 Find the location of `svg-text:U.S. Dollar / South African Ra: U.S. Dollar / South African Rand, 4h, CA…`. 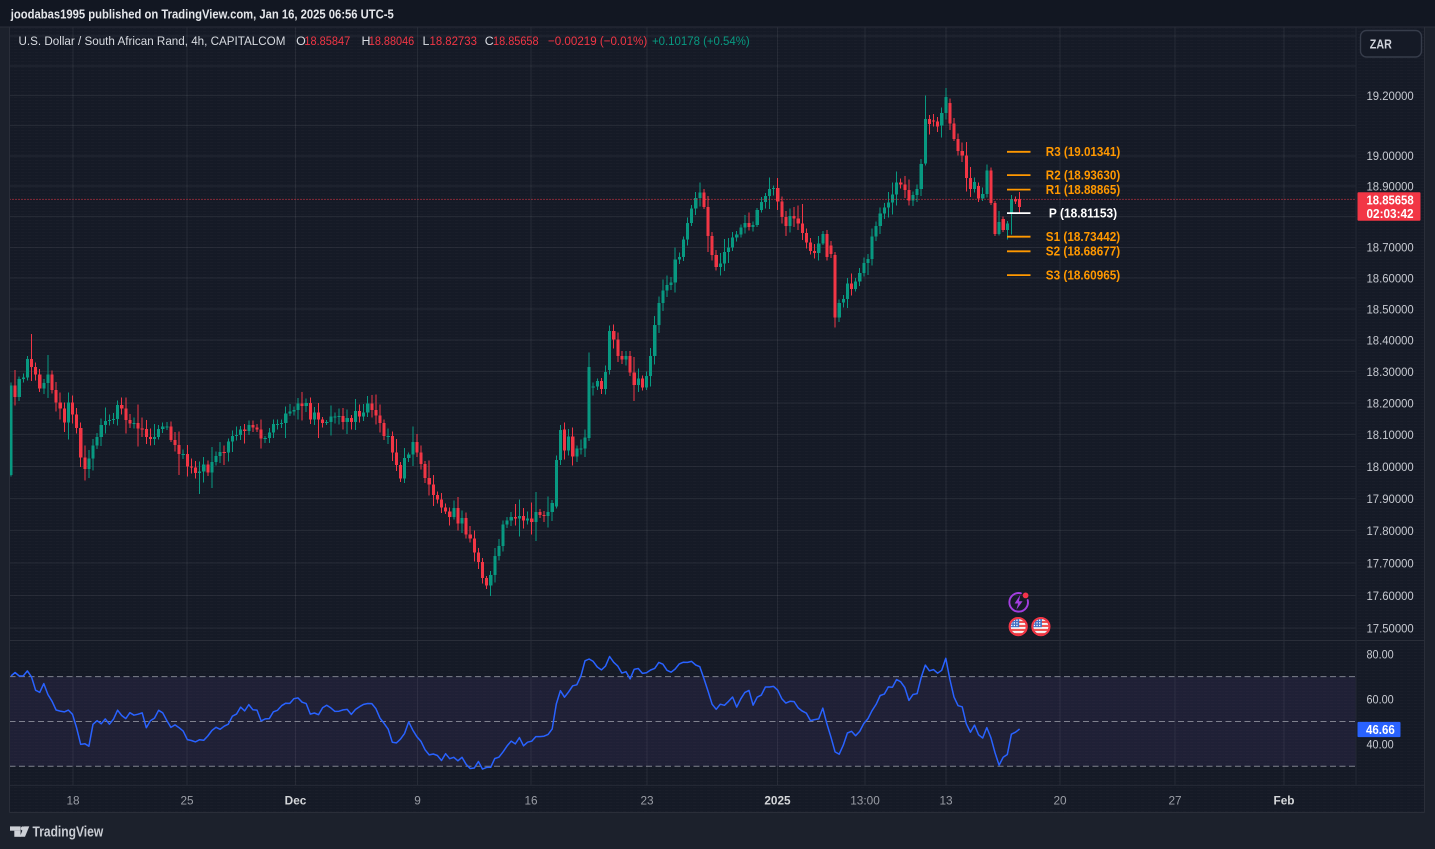

svg-text:U.S. Dollar / South African Ra: U.S. Dollar / South African Rand, 4h, CA… is located at coordinates (152, 41).